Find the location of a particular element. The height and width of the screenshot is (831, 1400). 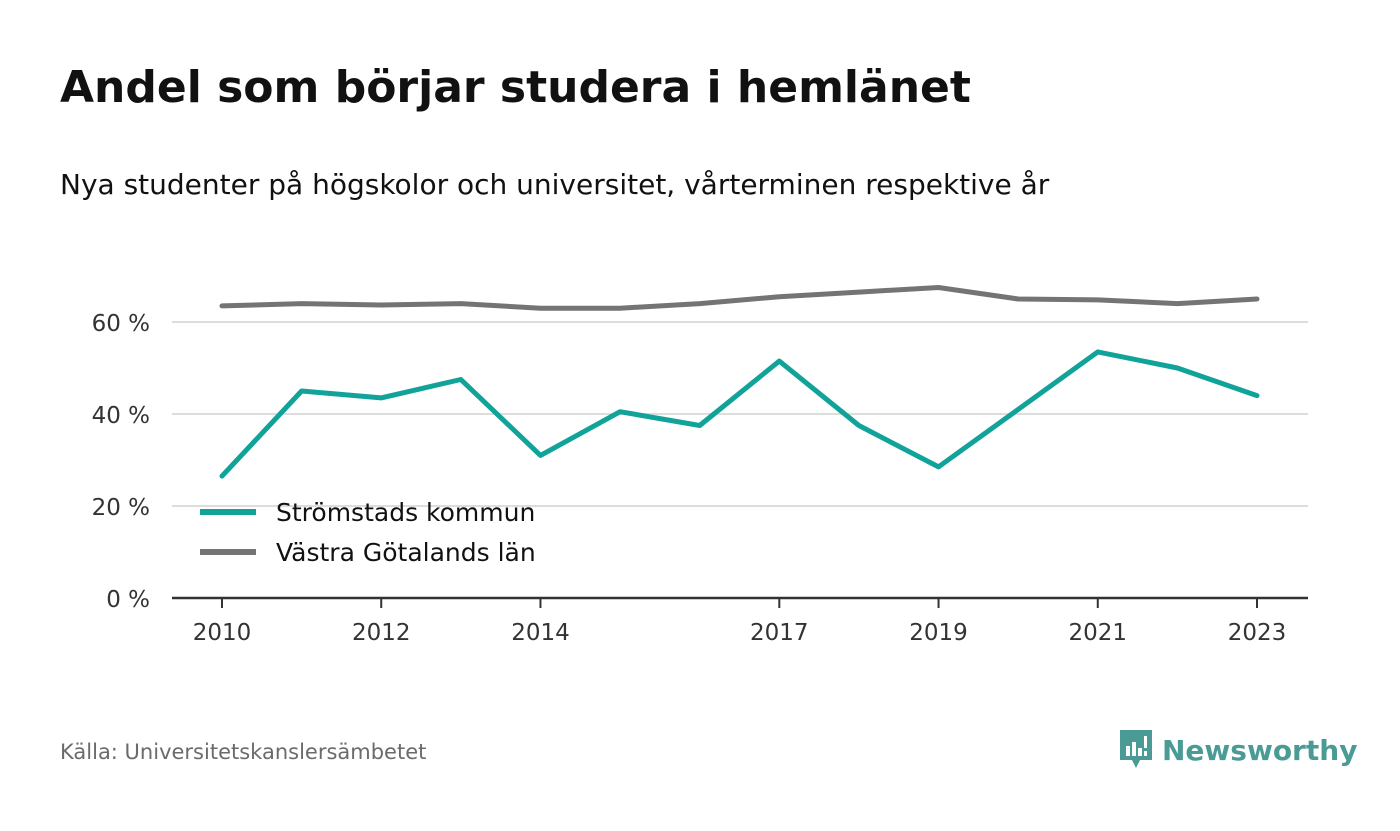

legend-label-2: Västra Götalands län is located at coordinates (406, 552).